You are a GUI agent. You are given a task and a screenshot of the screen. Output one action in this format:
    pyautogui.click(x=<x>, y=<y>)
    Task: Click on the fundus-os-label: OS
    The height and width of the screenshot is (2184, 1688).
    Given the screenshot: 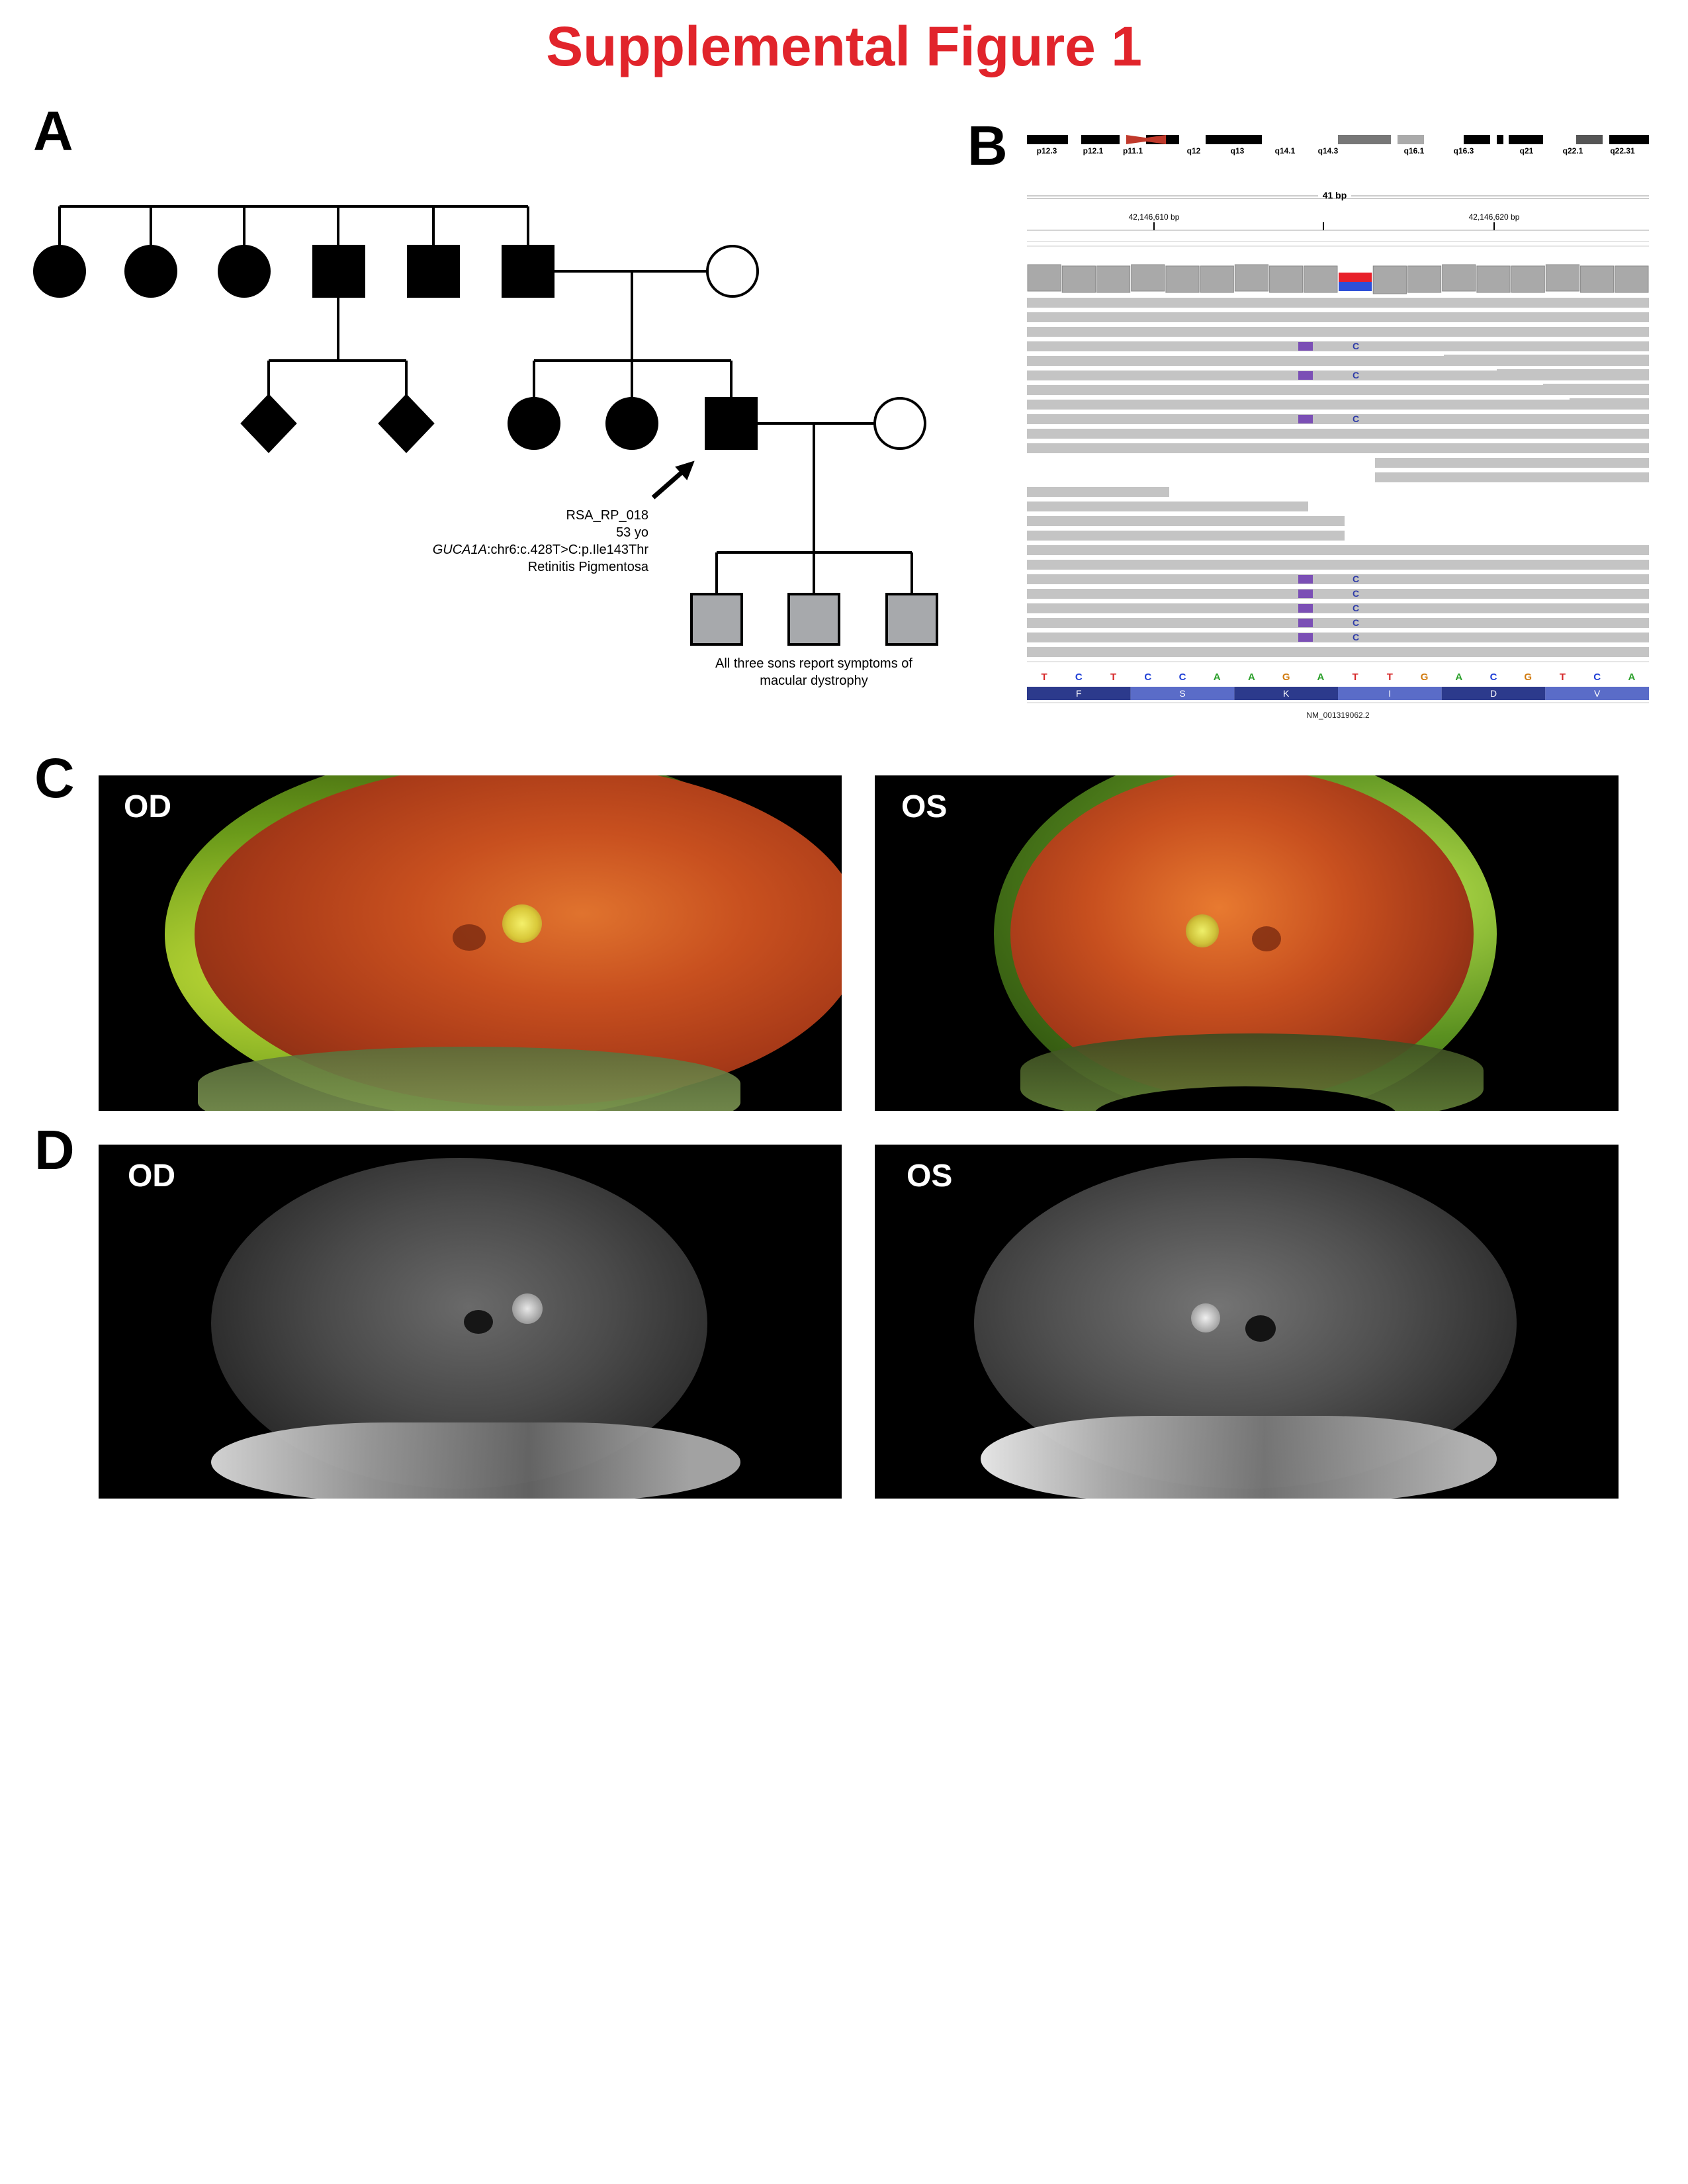 What is the action you would take?
    pyautogui.click(x=924, y=807)
    